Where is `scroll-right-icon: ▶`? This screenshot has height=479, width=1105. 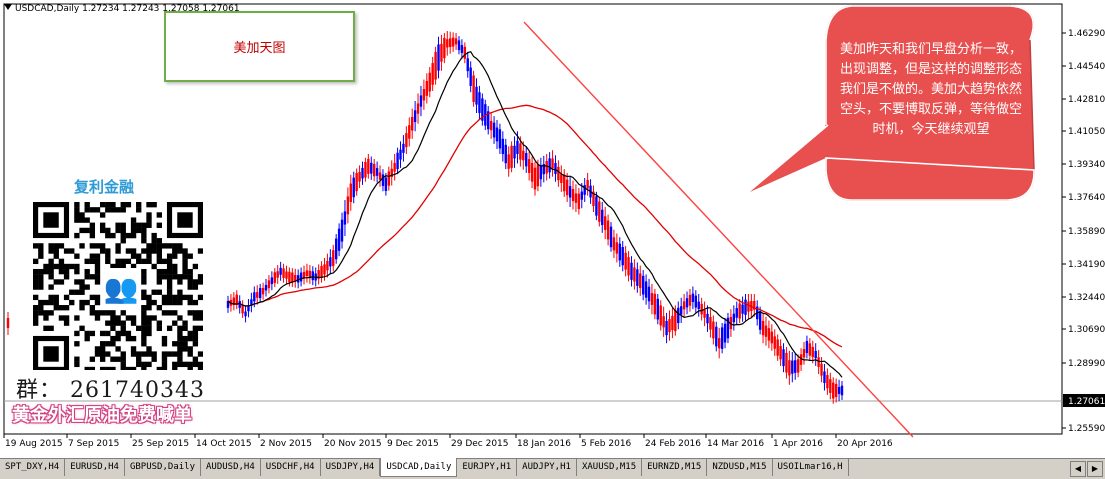 scroll-right-icon: ▶ is located at coordinates (1095, 469).